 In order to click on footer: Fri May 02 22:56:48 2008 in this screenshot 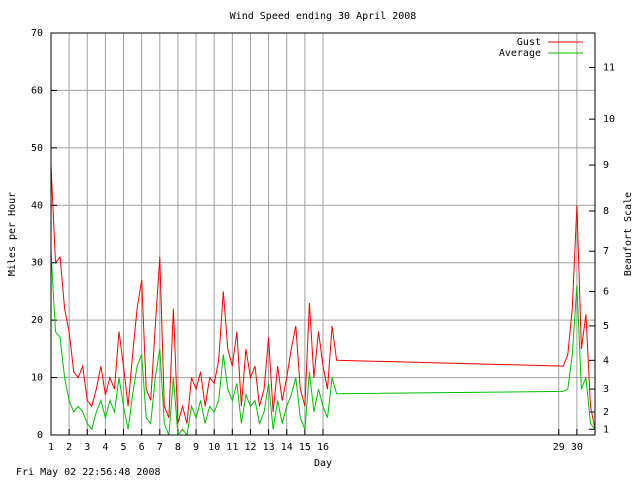, I will do `click(88, 472)`.